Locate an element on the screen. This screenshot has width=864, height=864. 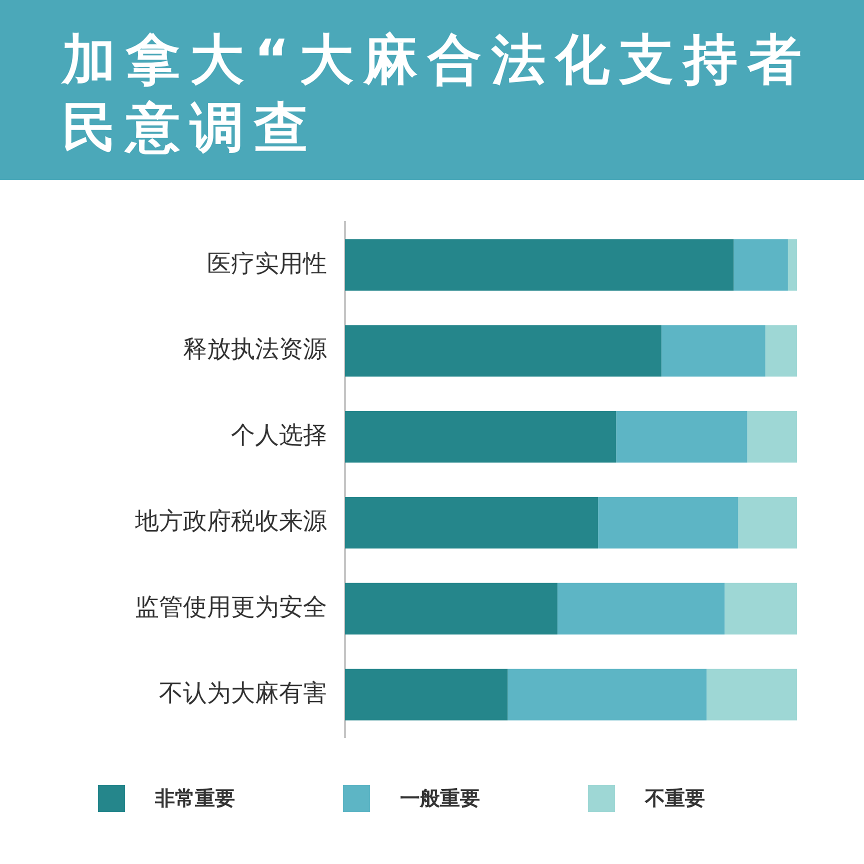
legend-label: 不重要 is located at coordinates (675, 798).